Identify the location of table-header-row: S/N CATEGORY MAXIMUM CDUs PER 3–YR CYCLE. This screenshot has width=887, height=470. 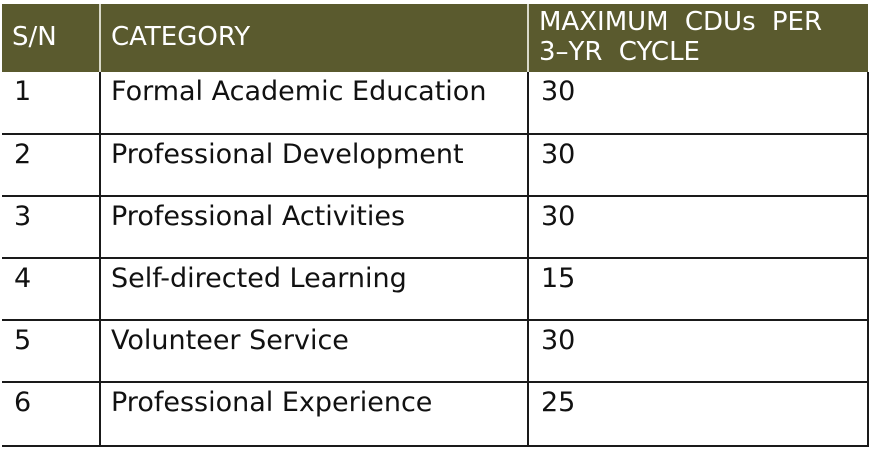
(435, 38).